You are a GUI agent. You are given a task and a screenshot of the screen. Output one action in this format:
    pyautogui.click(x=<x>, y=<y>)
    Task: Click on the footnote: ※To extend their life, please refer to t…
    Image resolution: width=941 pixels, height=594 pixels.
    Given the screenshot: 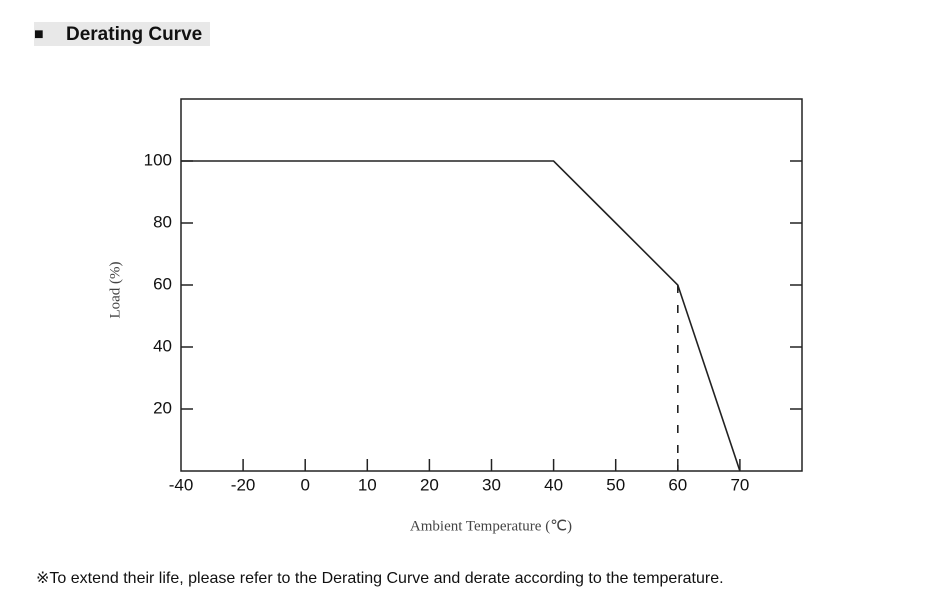 What is the action you would take?
    pyautogui.click(x=380, y=578)
    